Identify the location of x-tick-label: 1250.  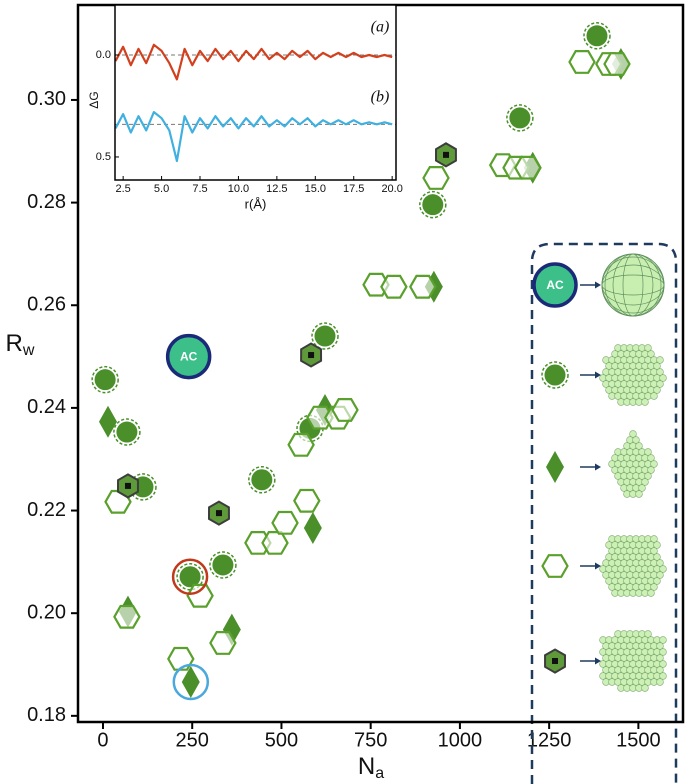
(549, 740).